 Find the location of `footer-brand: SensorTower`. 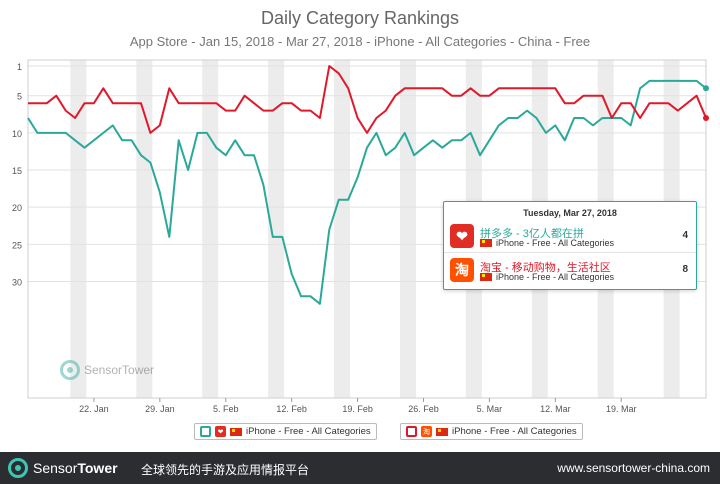

footer-brand: SensorTower is located at coordinates (75, 468).